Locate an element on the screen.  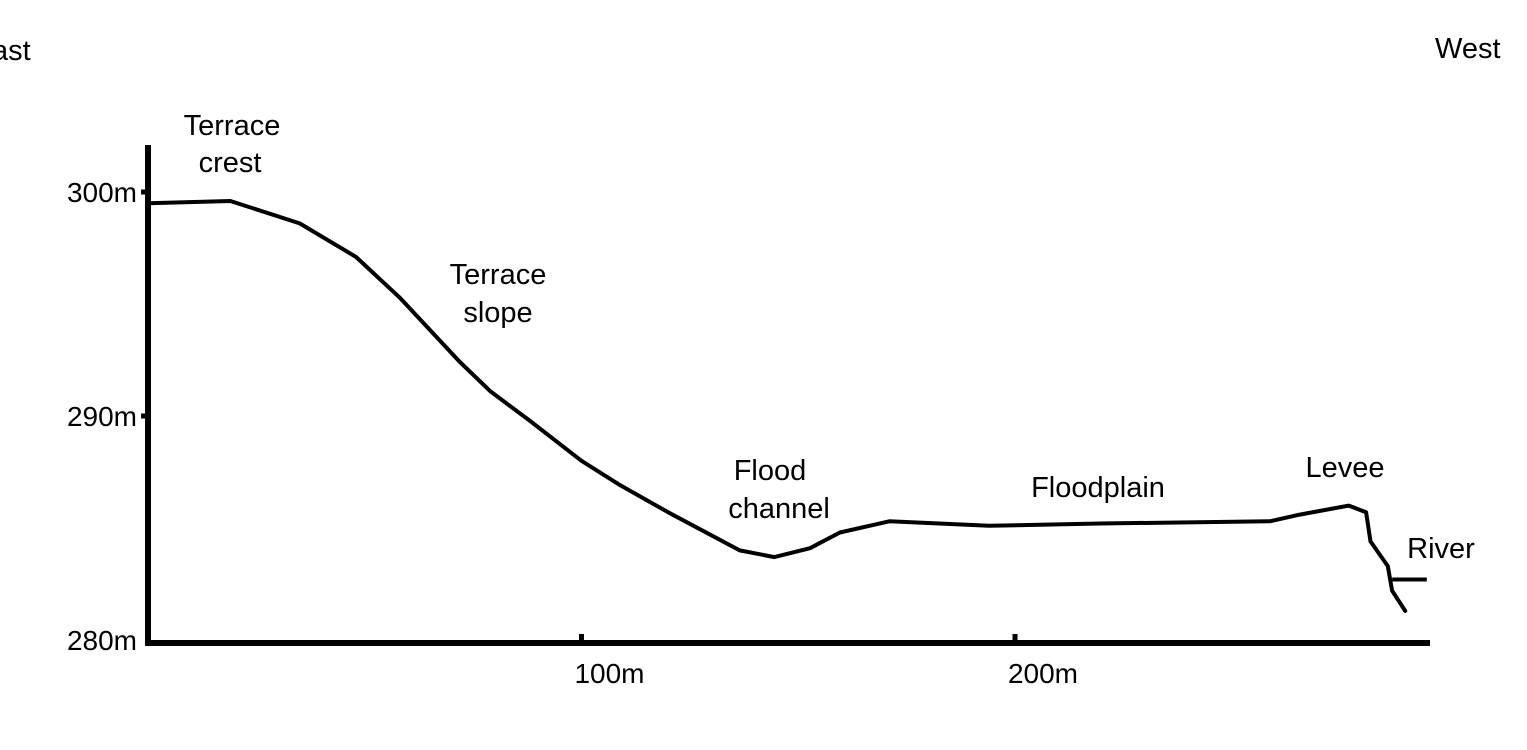
x-tick-label: 100m is located at coordinates (609, 673).